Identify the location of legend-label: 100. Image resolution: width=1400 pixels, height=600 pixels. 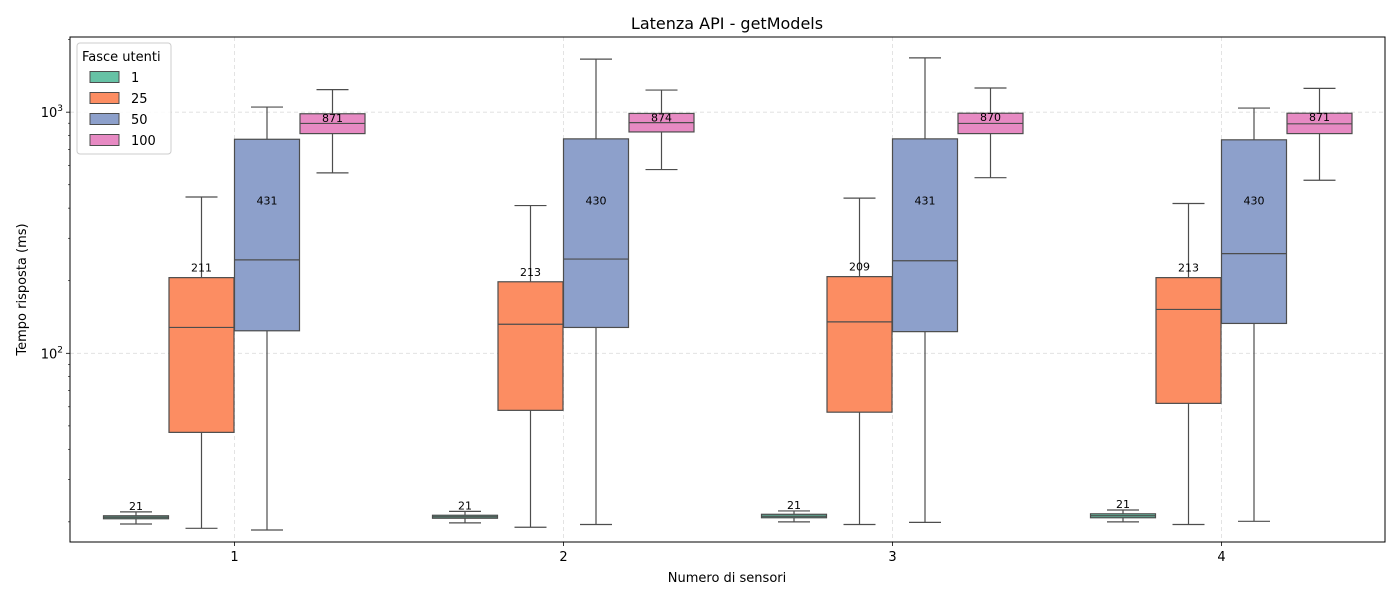
(143, 141).